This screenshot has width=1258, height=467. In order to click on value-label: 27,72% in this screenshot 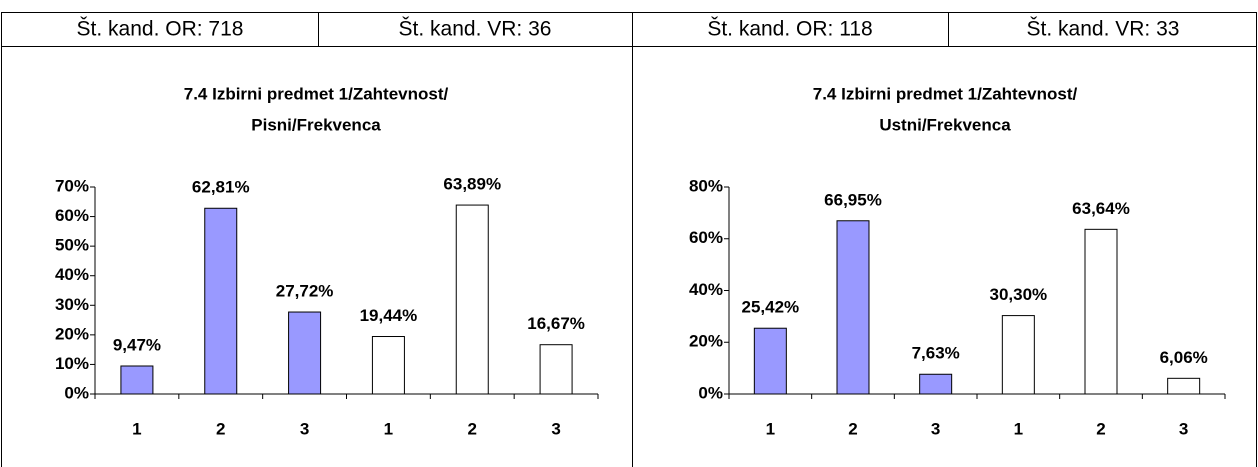, I will do `click(305, 291)`.